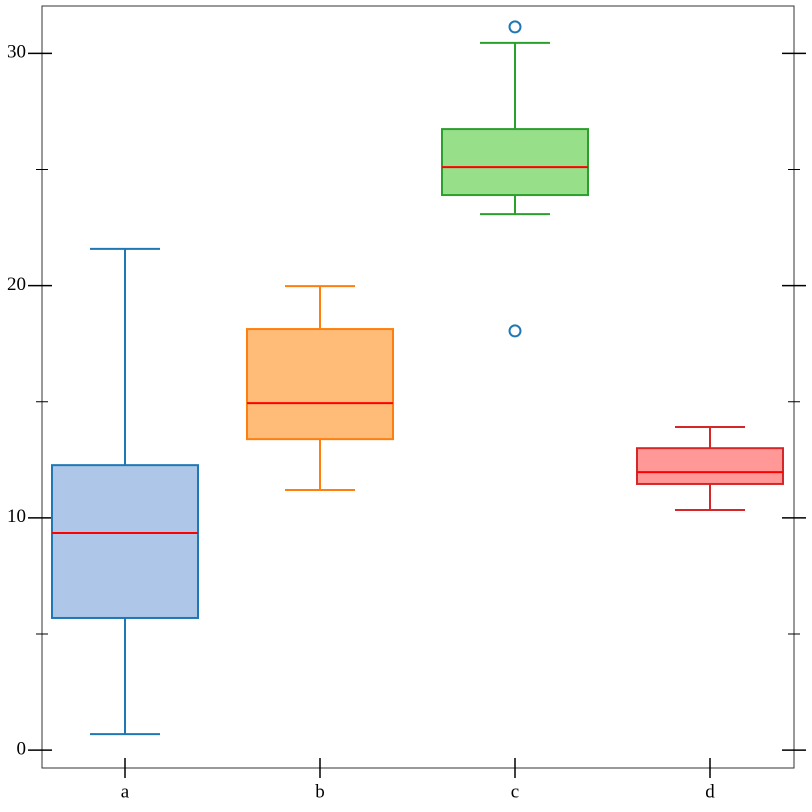 The height and width of the screenshot is (812, 812). Describe the element at coordinates (16, 284) in the screenshot. I see `y-tick-label: 20` at that location.